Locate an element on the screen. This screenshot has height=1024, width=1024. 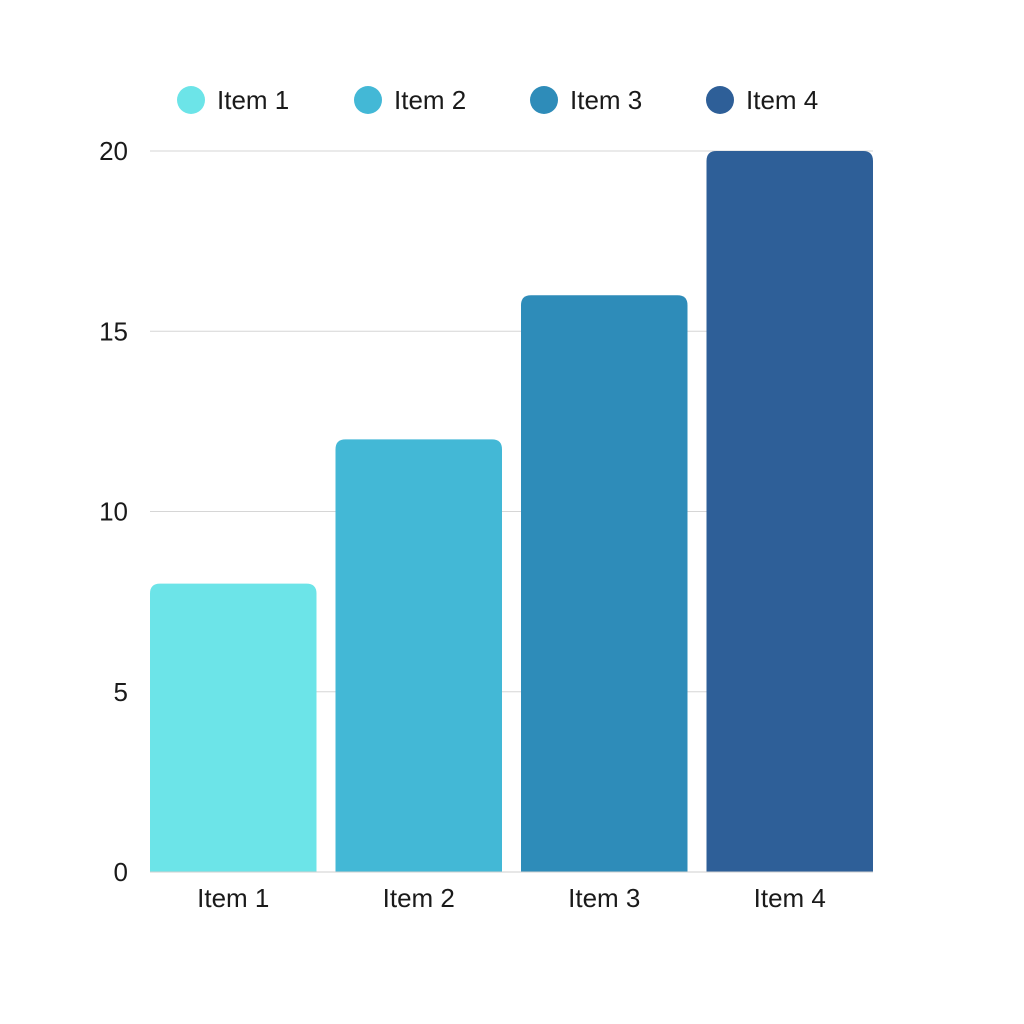
y-tick-label: 10 is located at coordinates (113, 512).